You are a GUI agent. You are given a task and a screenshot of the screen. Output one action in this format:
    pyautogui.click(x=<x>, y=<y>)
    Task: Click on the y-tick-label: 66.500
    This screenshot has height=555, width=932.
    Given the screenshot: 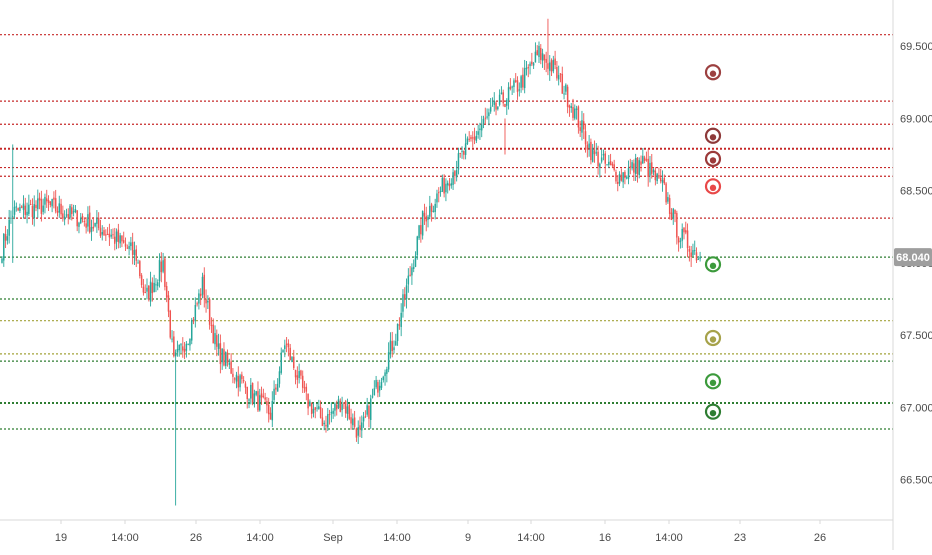 What is the action you would take?
    pyautogui.click(x=916, y=481)
    